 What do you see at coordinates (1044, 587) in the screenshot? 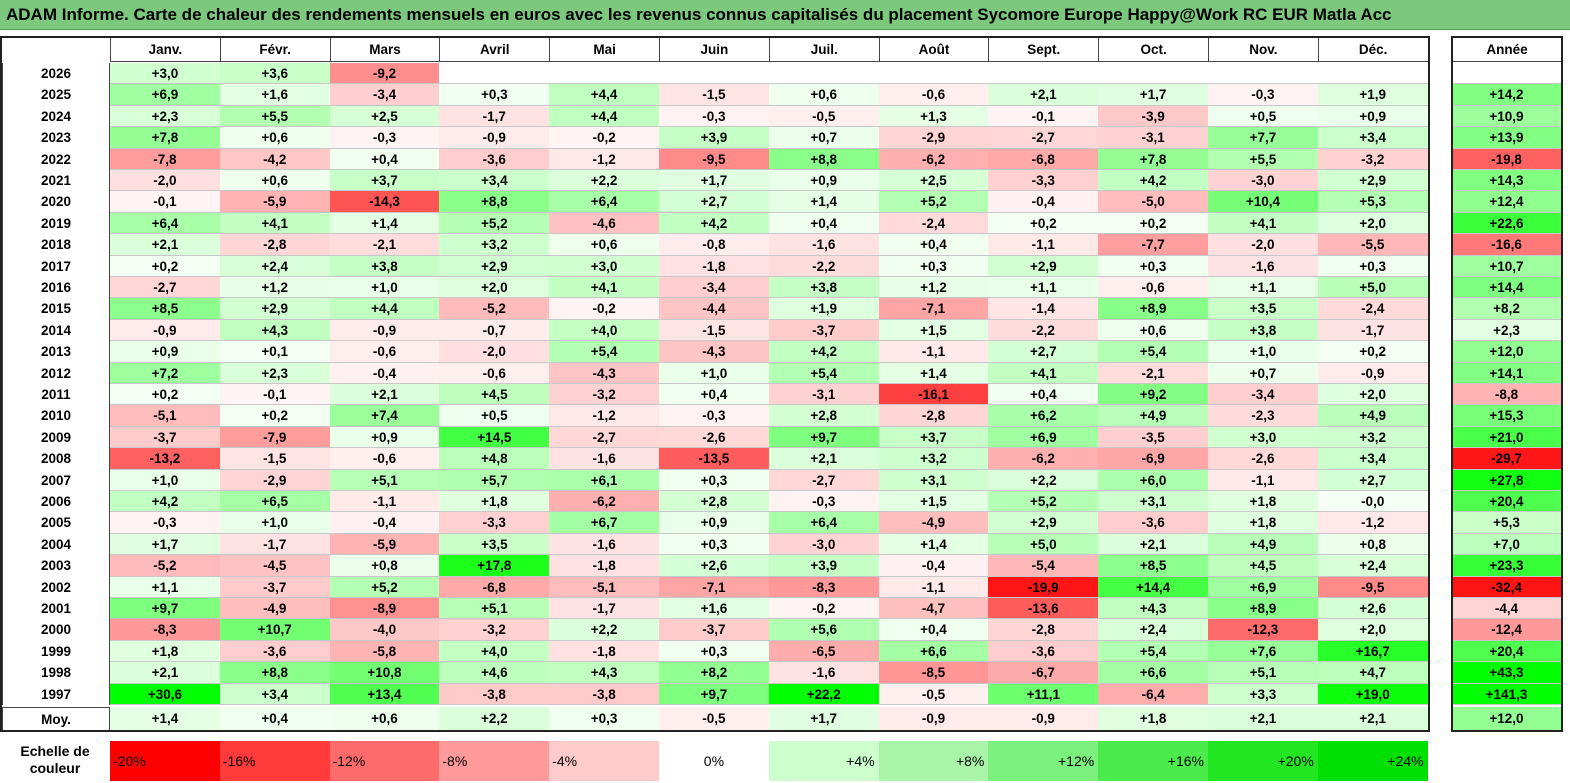
I see `heatmap-cell: -19,9` at bounding box center [1044, 587].